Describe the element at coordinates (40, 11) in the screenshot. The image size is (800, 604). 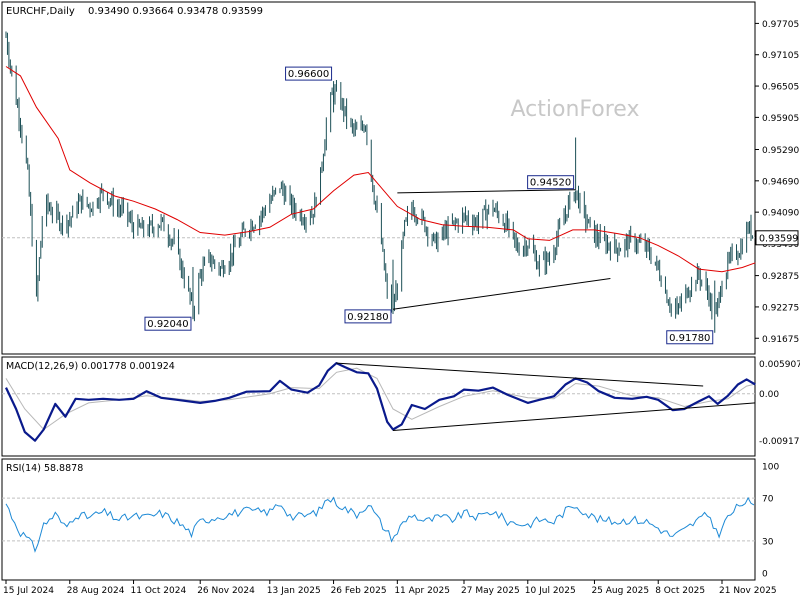
I see `symbol-label: EURCHF,Daily` at that location.